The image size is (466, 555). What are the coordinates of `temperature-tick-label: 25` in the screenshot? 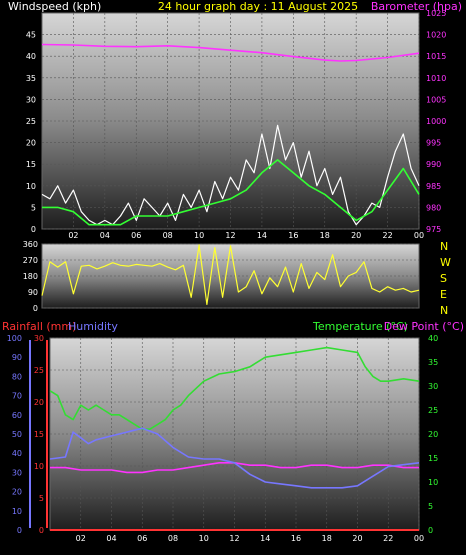 It's located at (433, 410).